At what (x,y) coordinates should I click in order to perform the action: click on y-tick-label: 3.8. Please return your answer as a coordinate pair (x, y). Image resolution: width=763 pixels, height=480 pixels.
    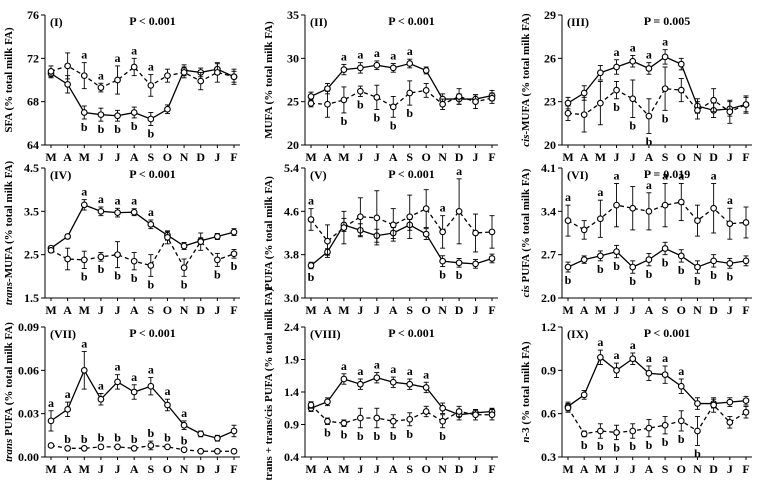
    Looking at the image, I should click on (291, 255).